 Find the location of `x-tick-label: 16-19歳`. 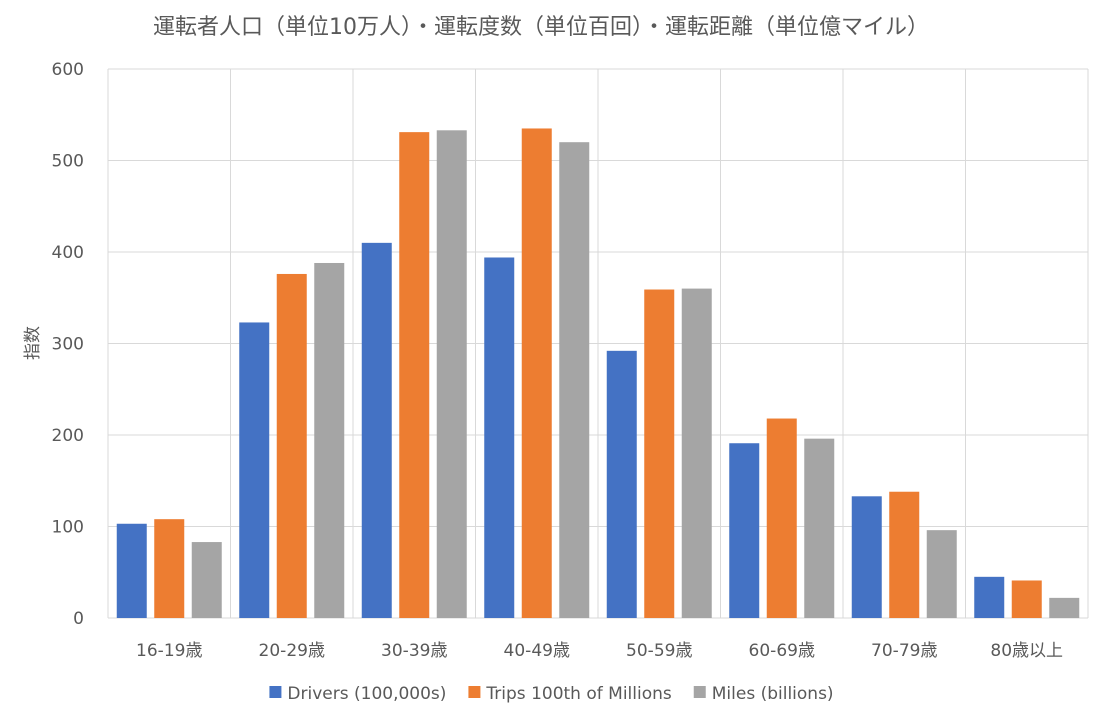

x-tick-label: 16-19歳 is located at coordinates (169, 651).